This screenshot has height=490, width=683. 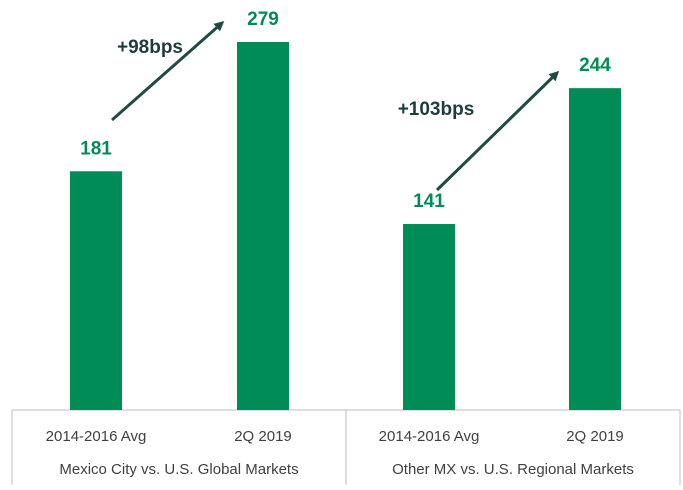 What do you see at coordinates (178, 469) in the screenshot?
I see `group-label: Mexico City vs. U.S. Global Markets` at bounding box center [178, 469].